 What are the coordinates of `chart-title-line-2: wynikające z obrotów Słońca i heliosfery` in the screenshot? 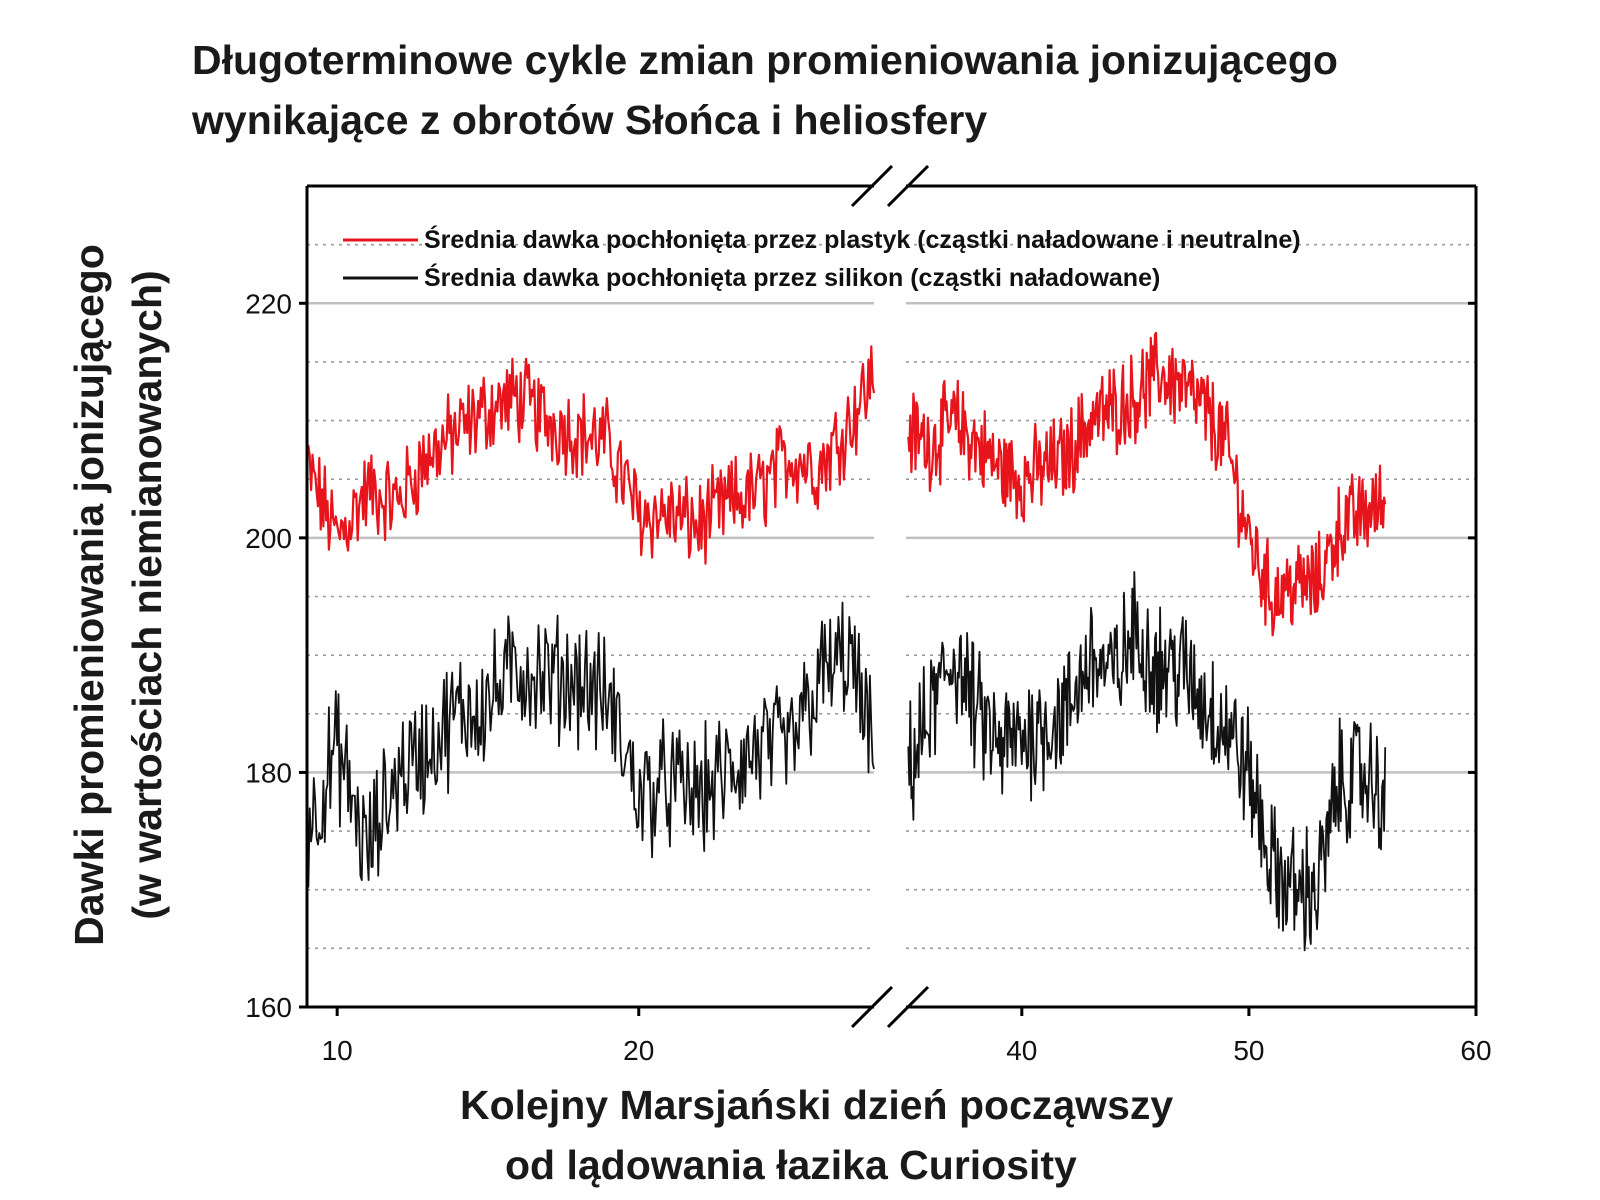 It's located at (590, 120).